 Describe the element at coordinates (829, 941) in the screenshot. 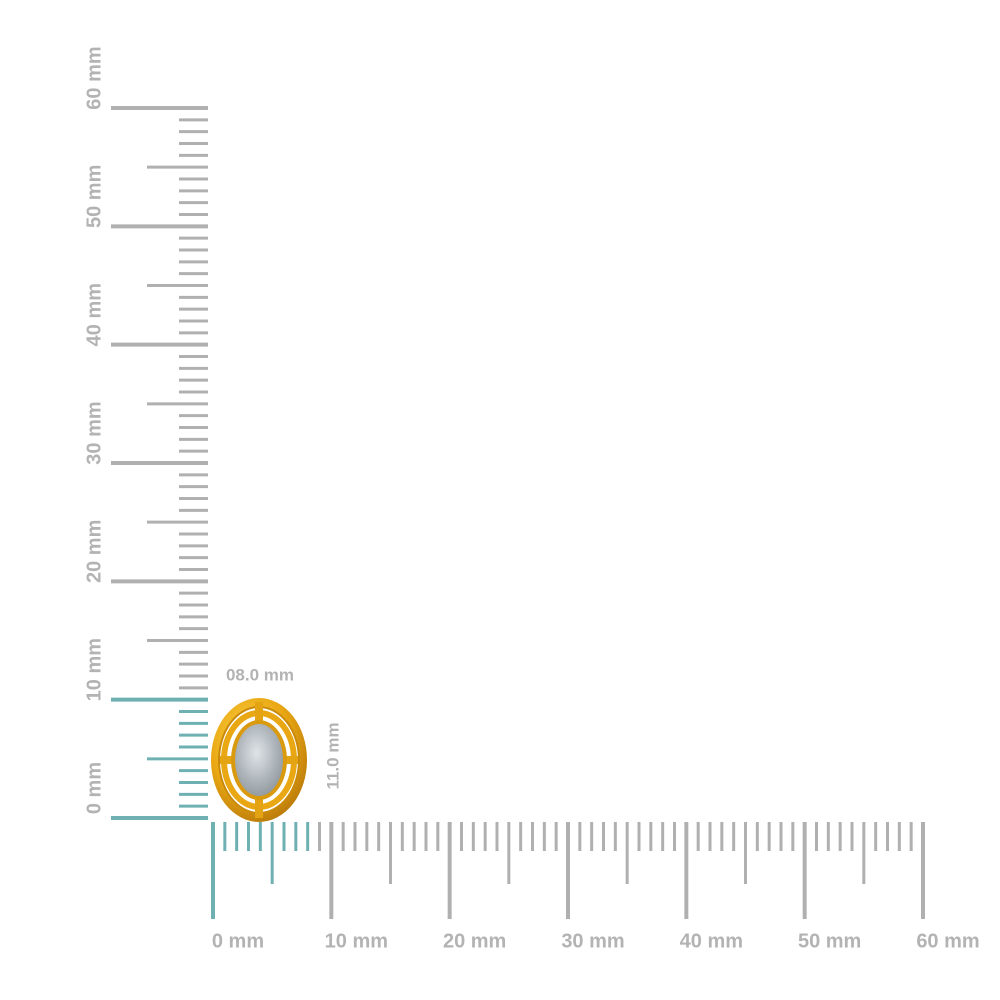

I see `x-tick-label: 50 mm` at that location.